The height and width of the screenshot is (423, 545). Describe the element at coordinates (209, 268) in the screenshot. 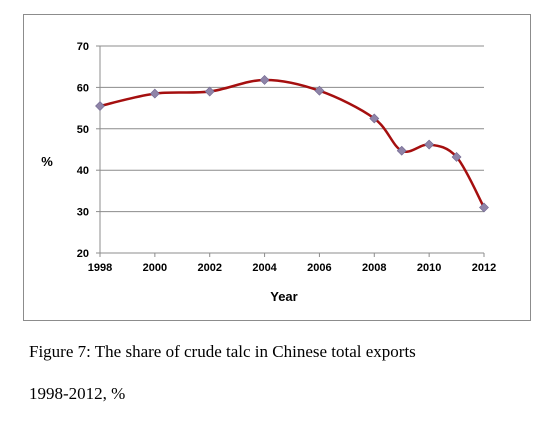

I see `x-tick-label-2002: 2002` at that location.